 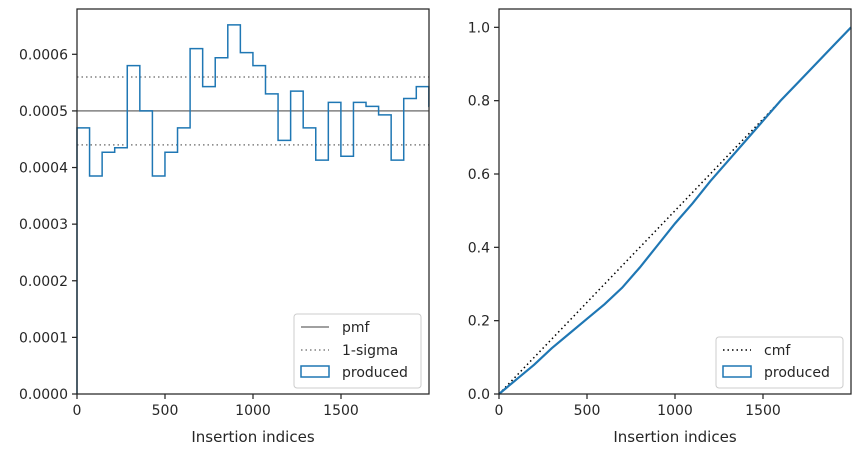 I want to click on left-chart-x-ticks: 0 500 1000 1500, so click(x=216, y=406).